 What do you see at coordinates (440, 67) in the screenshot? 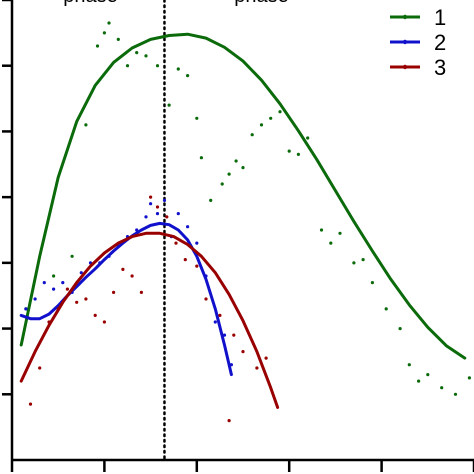
I see `legend-label-3: 3` at bounding box center [440, 67].